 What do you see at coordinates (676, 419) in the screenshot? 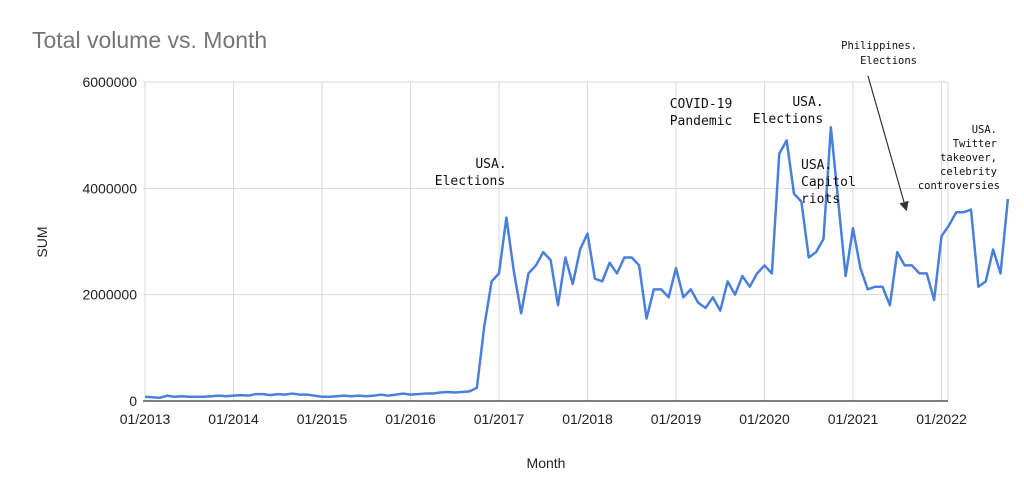
I see `x-tick-label: 01/2019` at bounding box center [676, 419].